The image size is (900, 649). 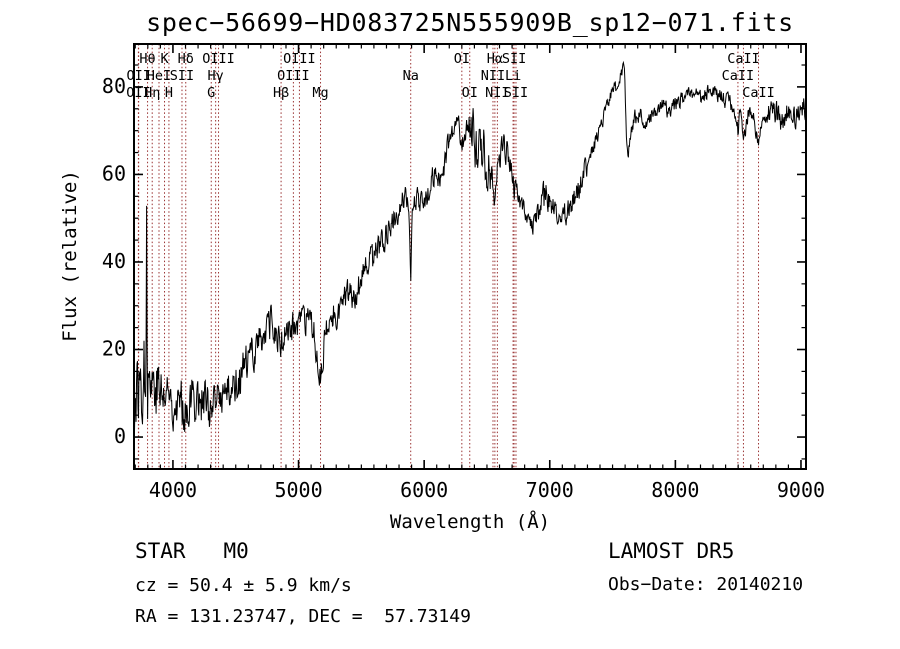 I want to click on x-tick-label: 6000, so click(x=424, y=490).